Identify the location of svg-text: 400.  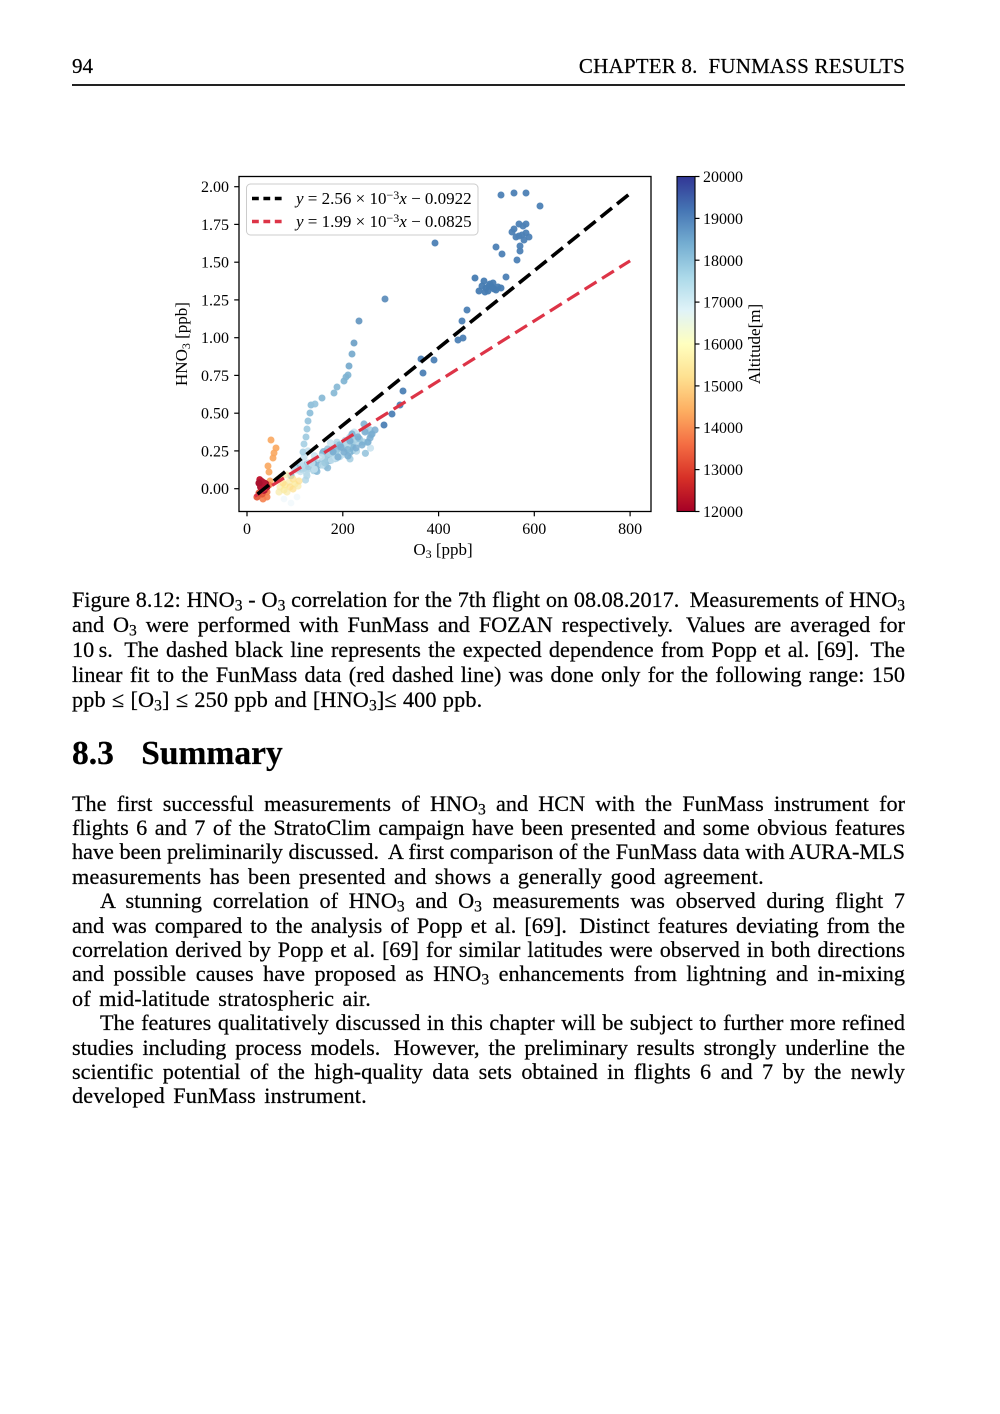
(439, 529).